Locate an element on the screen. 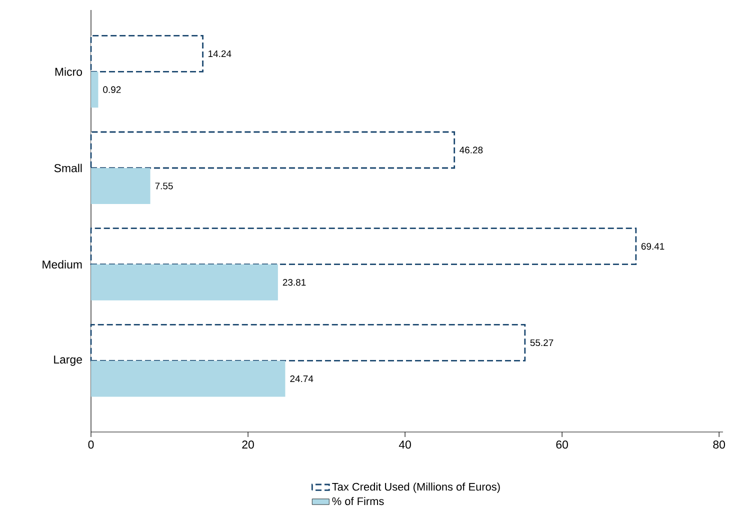 Image resolution: width=736 pixels, height=527 pixels. data-label: 23.81 is located at coordinates (294, 282).